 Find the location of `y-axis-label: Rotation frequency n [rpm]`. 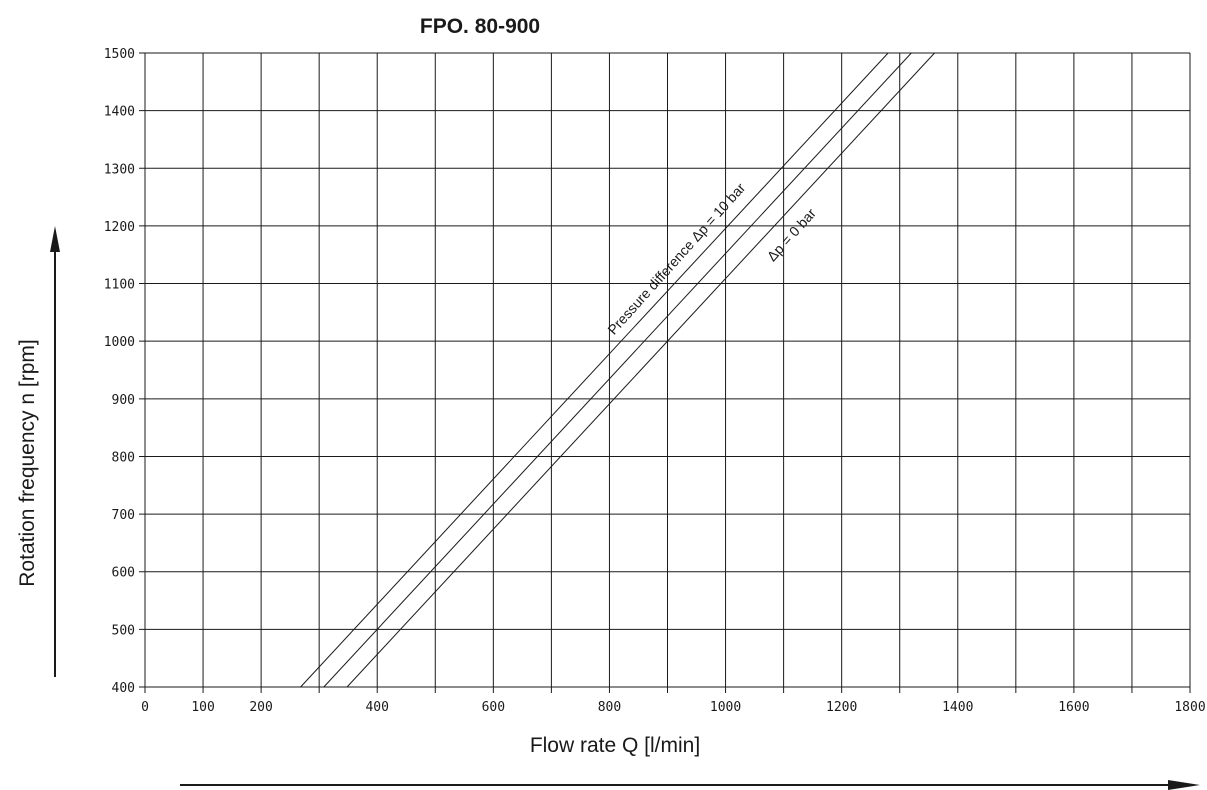

y-axis-label: Rotation frequency n [rpm] is located at coordinates (27, 462).